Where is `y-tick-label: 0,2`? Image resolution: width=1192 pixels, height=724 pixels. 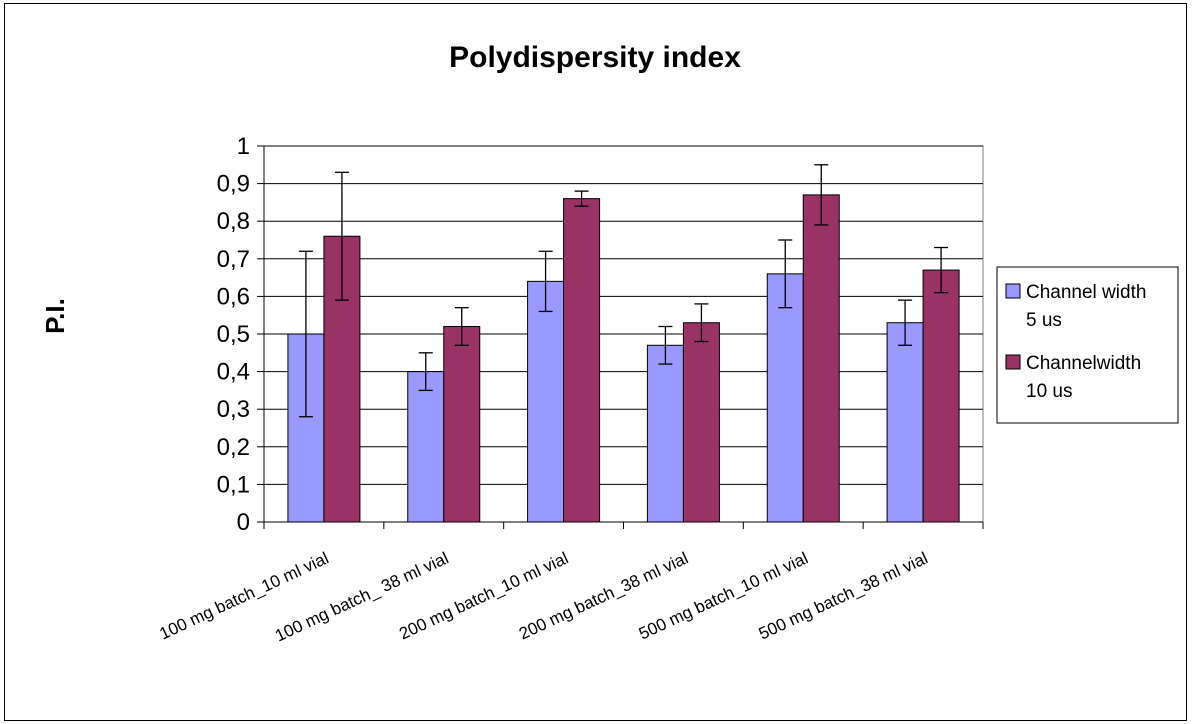 y-tick-label: 0,2 is located at coordinates (233, 447).